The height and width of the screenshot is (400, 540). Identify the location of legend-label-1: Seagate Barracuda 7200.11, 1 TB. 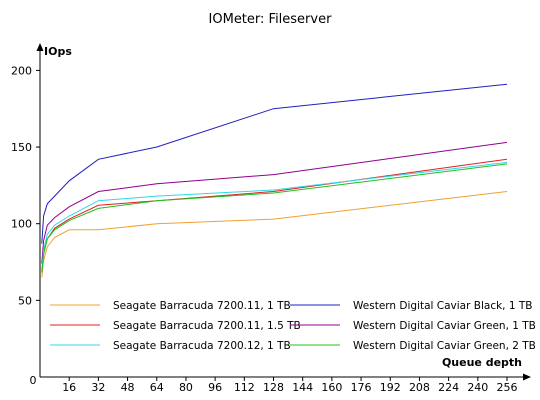
(202, 306).